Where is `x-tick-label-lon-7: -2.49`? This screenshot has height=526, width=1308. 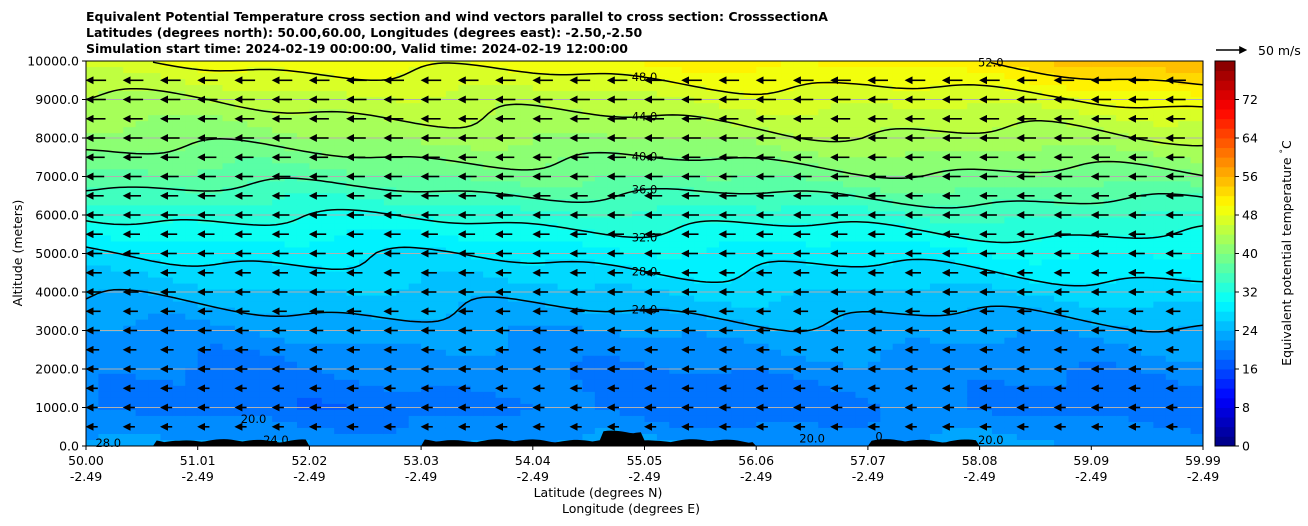 x-tick-label-lon-7: -2.49 is located at coordinates (868, 476).